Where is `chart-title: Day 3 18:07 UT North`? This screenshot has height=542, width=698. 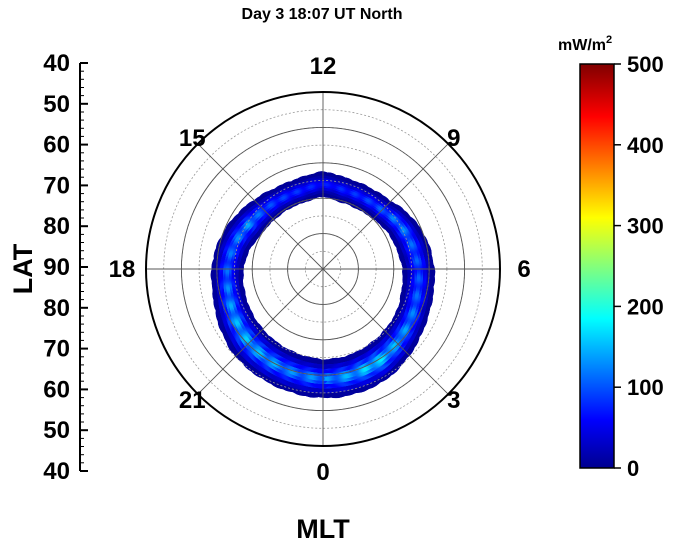
chart-title: Day 3 18:07 UT North is located at coordinates (322, 14).